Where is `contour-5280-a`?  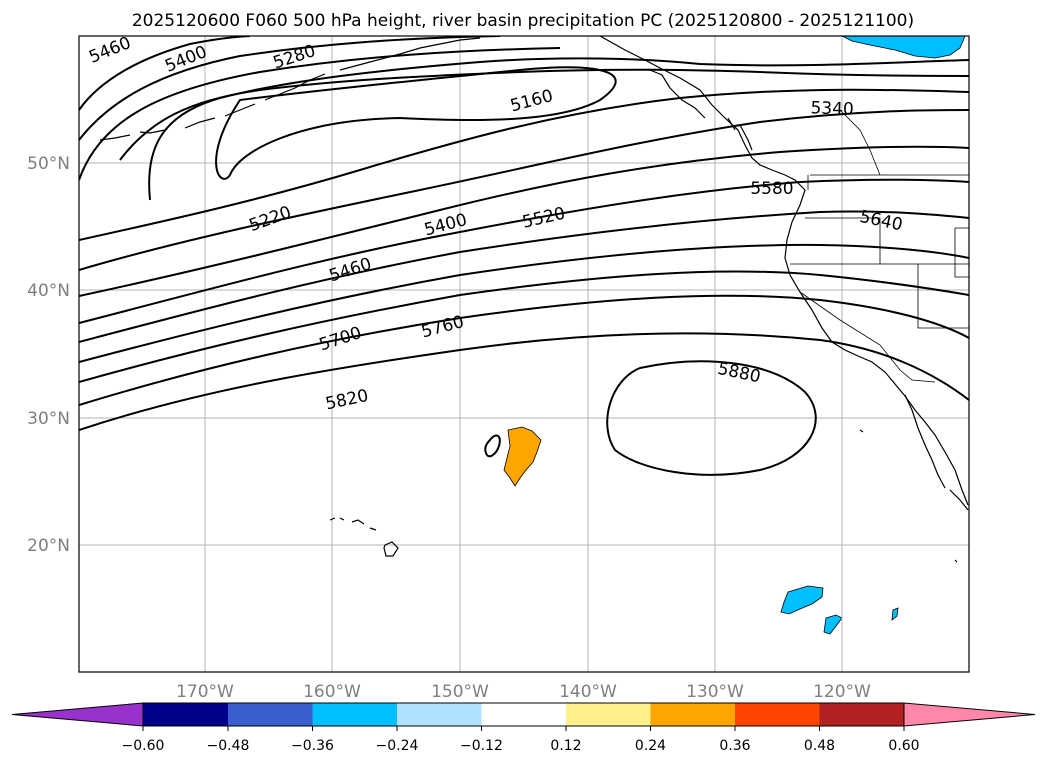 contour-5280-a is located at coordinates (320, 114).